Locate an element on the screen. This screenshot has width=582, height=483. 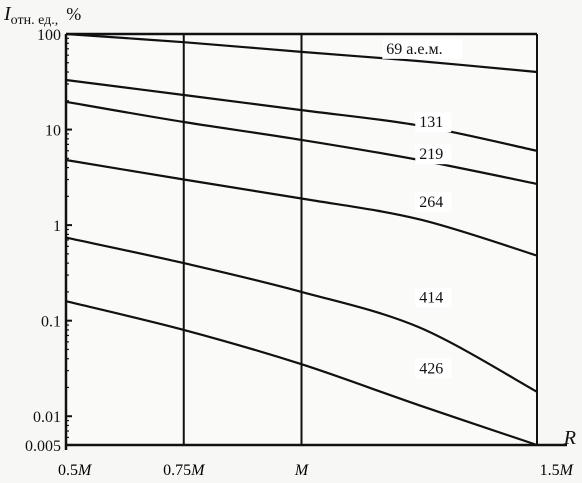
x-tick-value: 0.75 is located at coordinates (177, 470).